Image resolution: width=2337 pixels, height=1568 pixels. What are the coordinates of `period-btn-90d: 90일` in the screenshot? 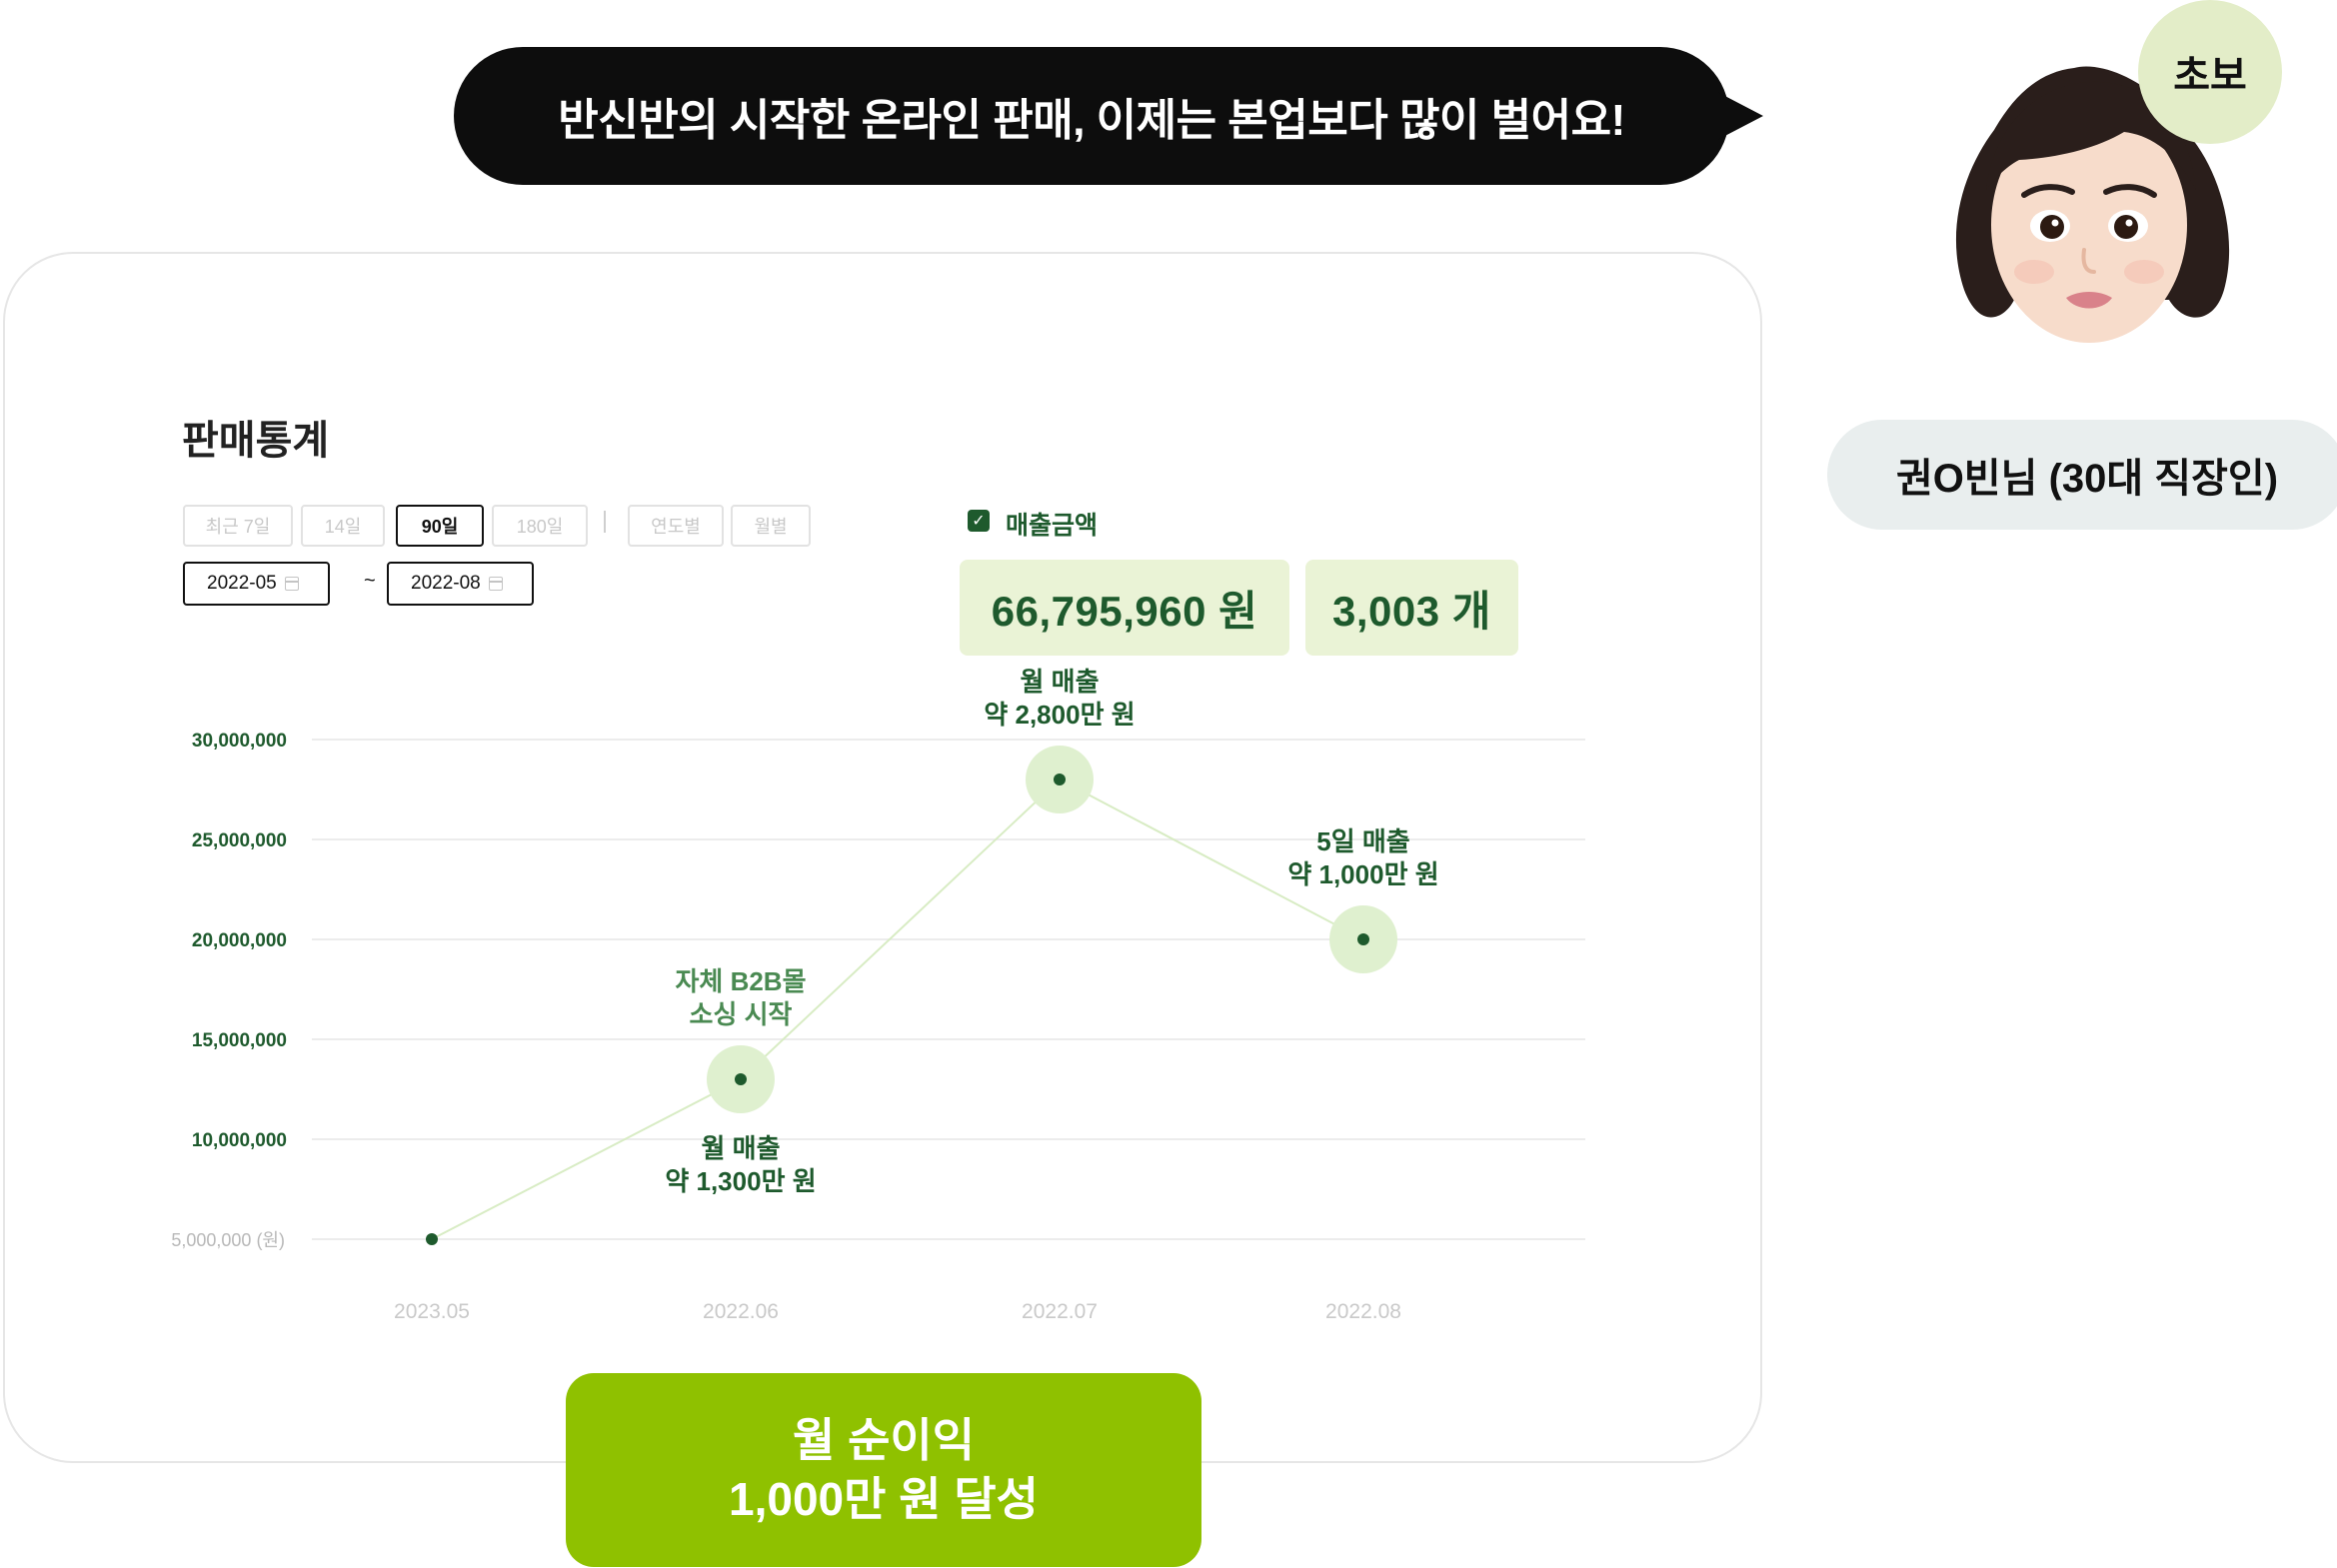 It's located at (440, 526).